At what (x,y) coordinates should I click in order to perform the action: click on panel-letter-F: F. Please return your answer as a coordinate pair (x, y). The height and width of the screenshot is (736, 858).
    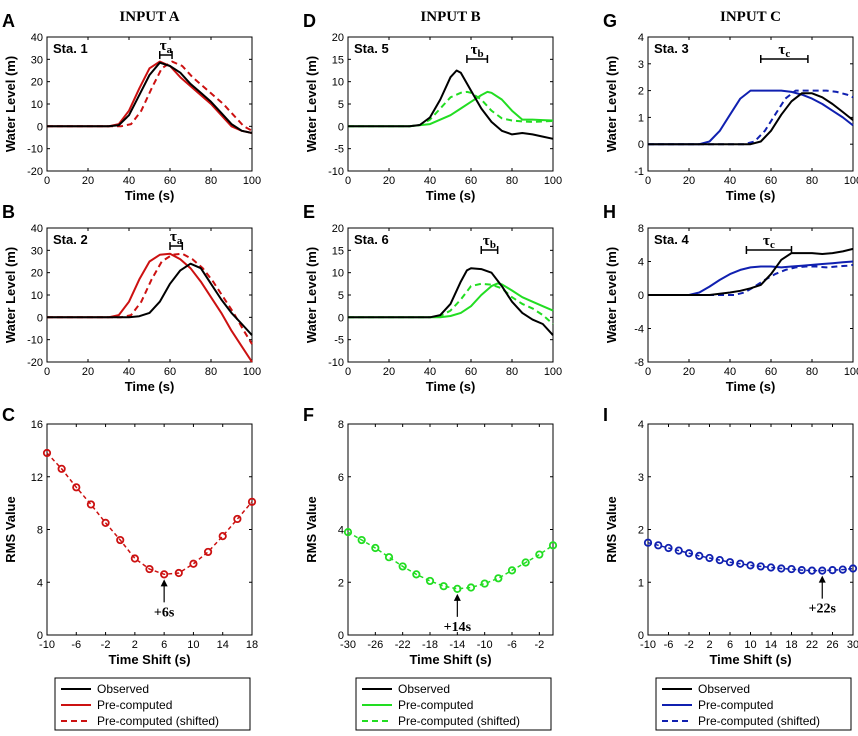
    Looking at the image, I should click on (308, 415).